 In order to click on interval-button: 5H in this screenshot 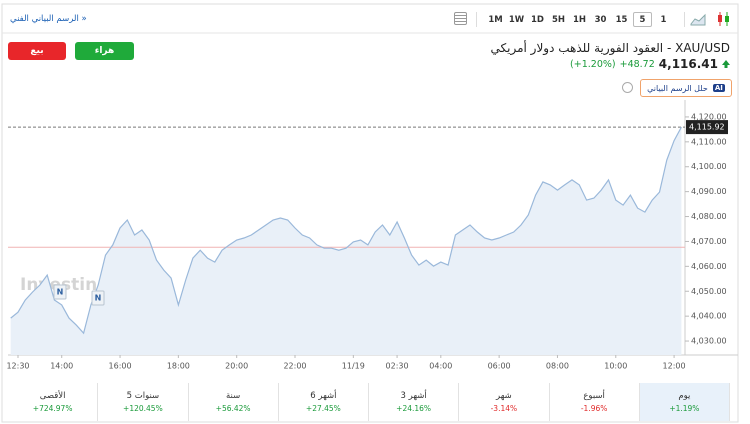, I will do `click(558, 19)`.